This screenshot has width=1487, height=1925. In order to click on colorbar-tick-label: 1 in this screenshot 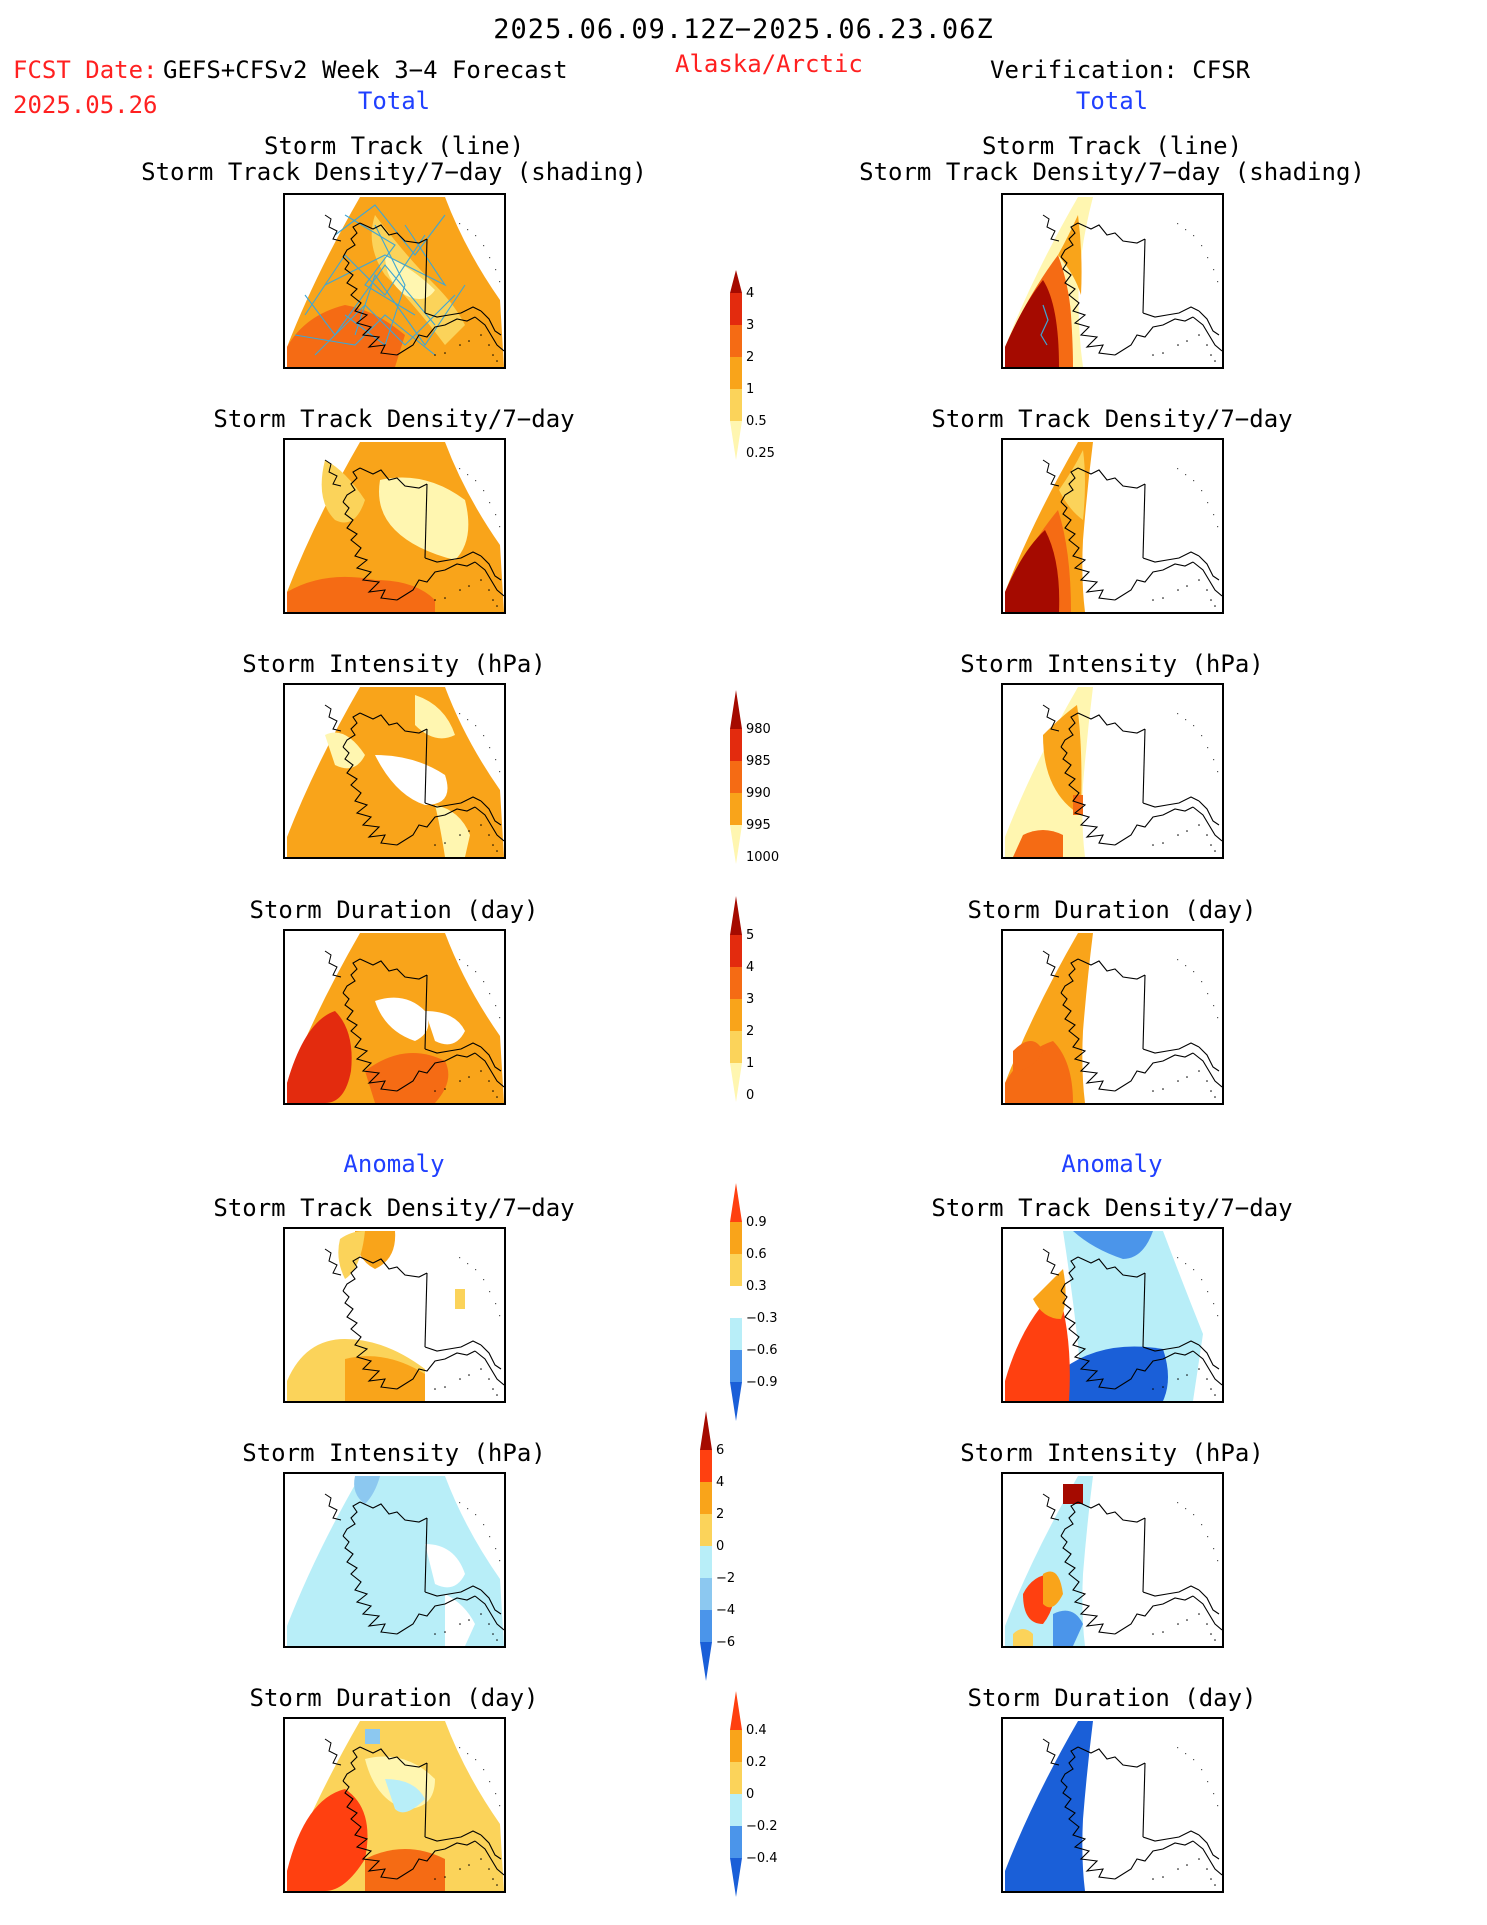, I will do `click(750, 1063)`.